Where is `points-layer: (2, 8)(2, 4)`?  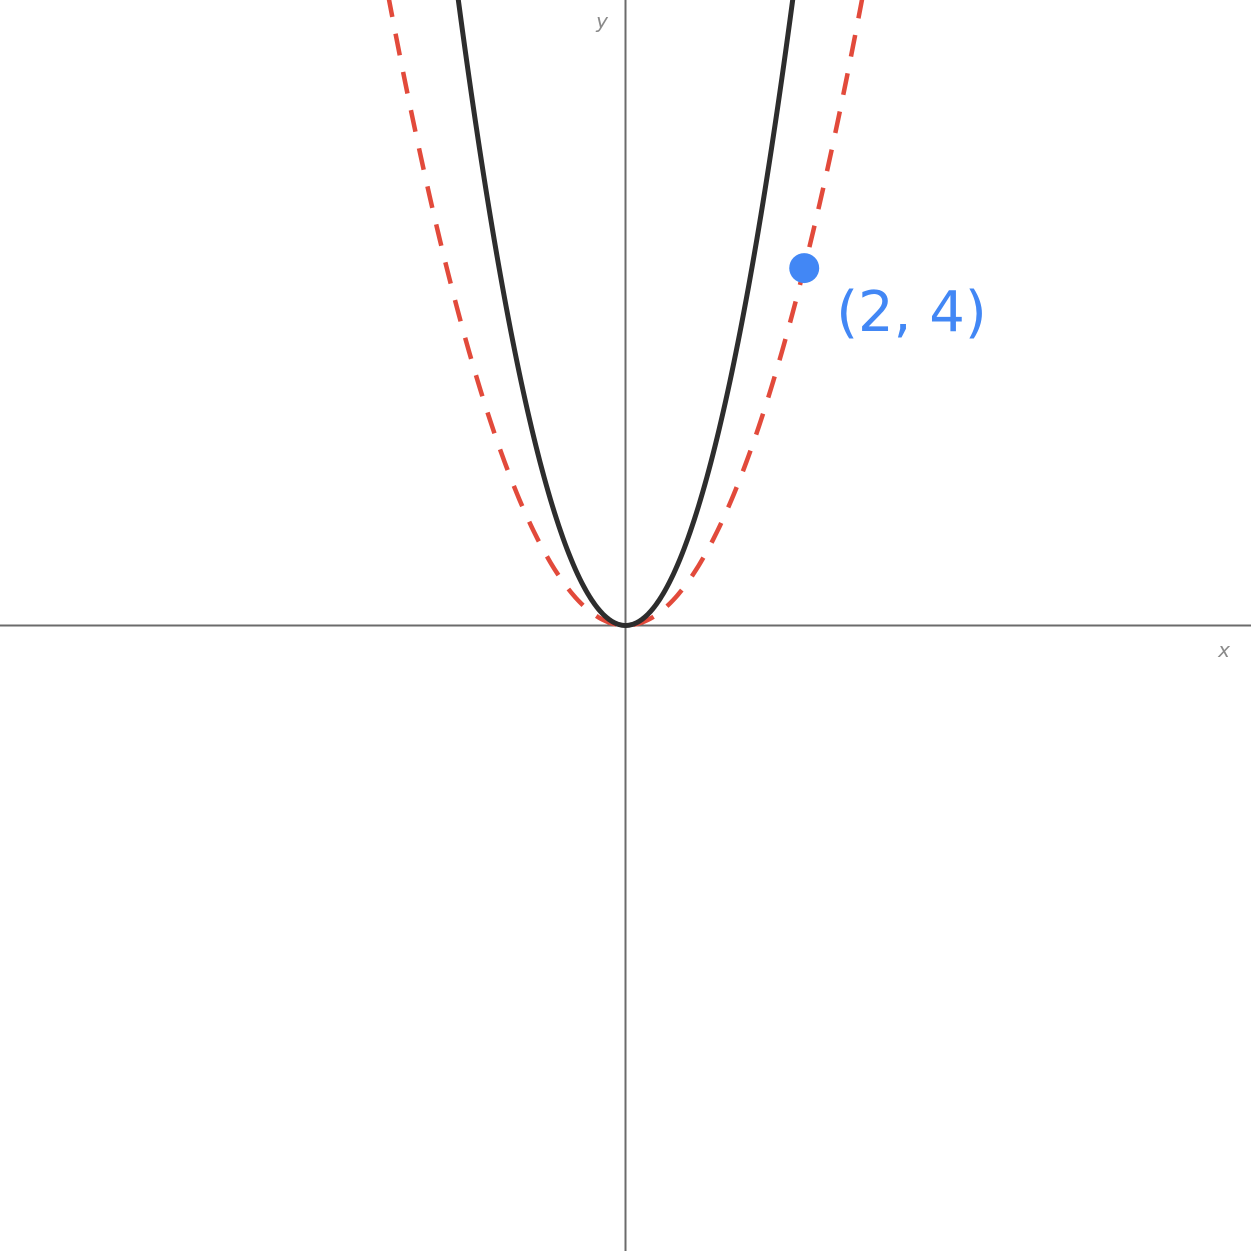 points-layer: (2, 8)(2, 4) is located at coordinates (888, 299).